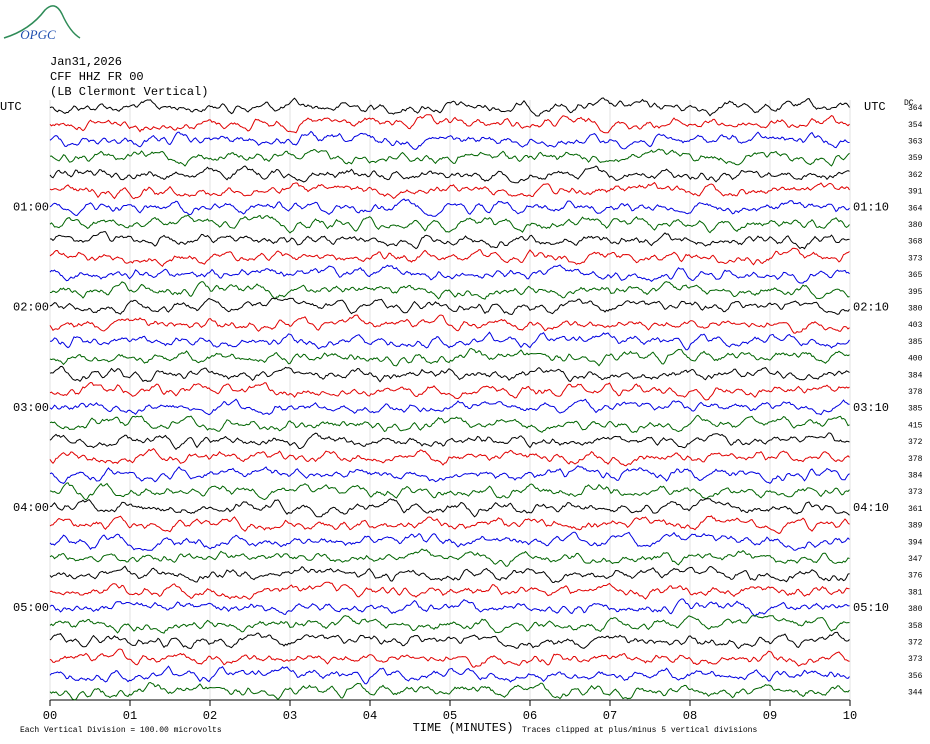  I want to click on row-value: 362, so click(915, 175).